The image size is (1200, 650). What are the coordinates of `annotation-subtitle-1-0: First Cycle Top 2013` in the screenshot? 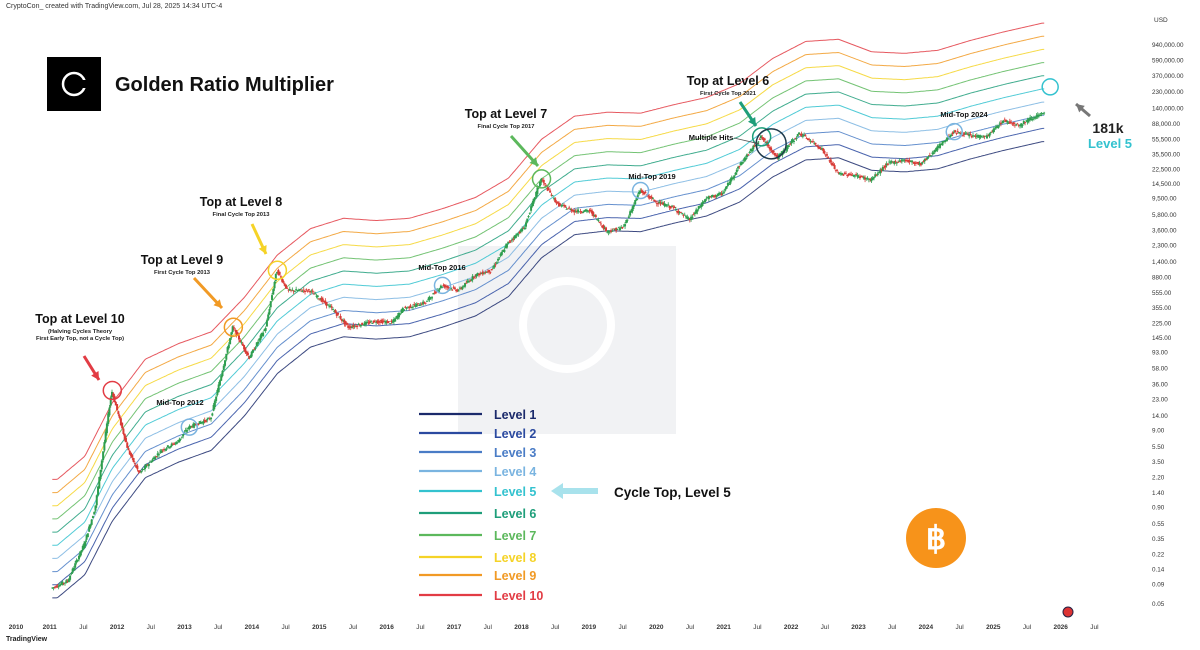 It's located at (182, 273).